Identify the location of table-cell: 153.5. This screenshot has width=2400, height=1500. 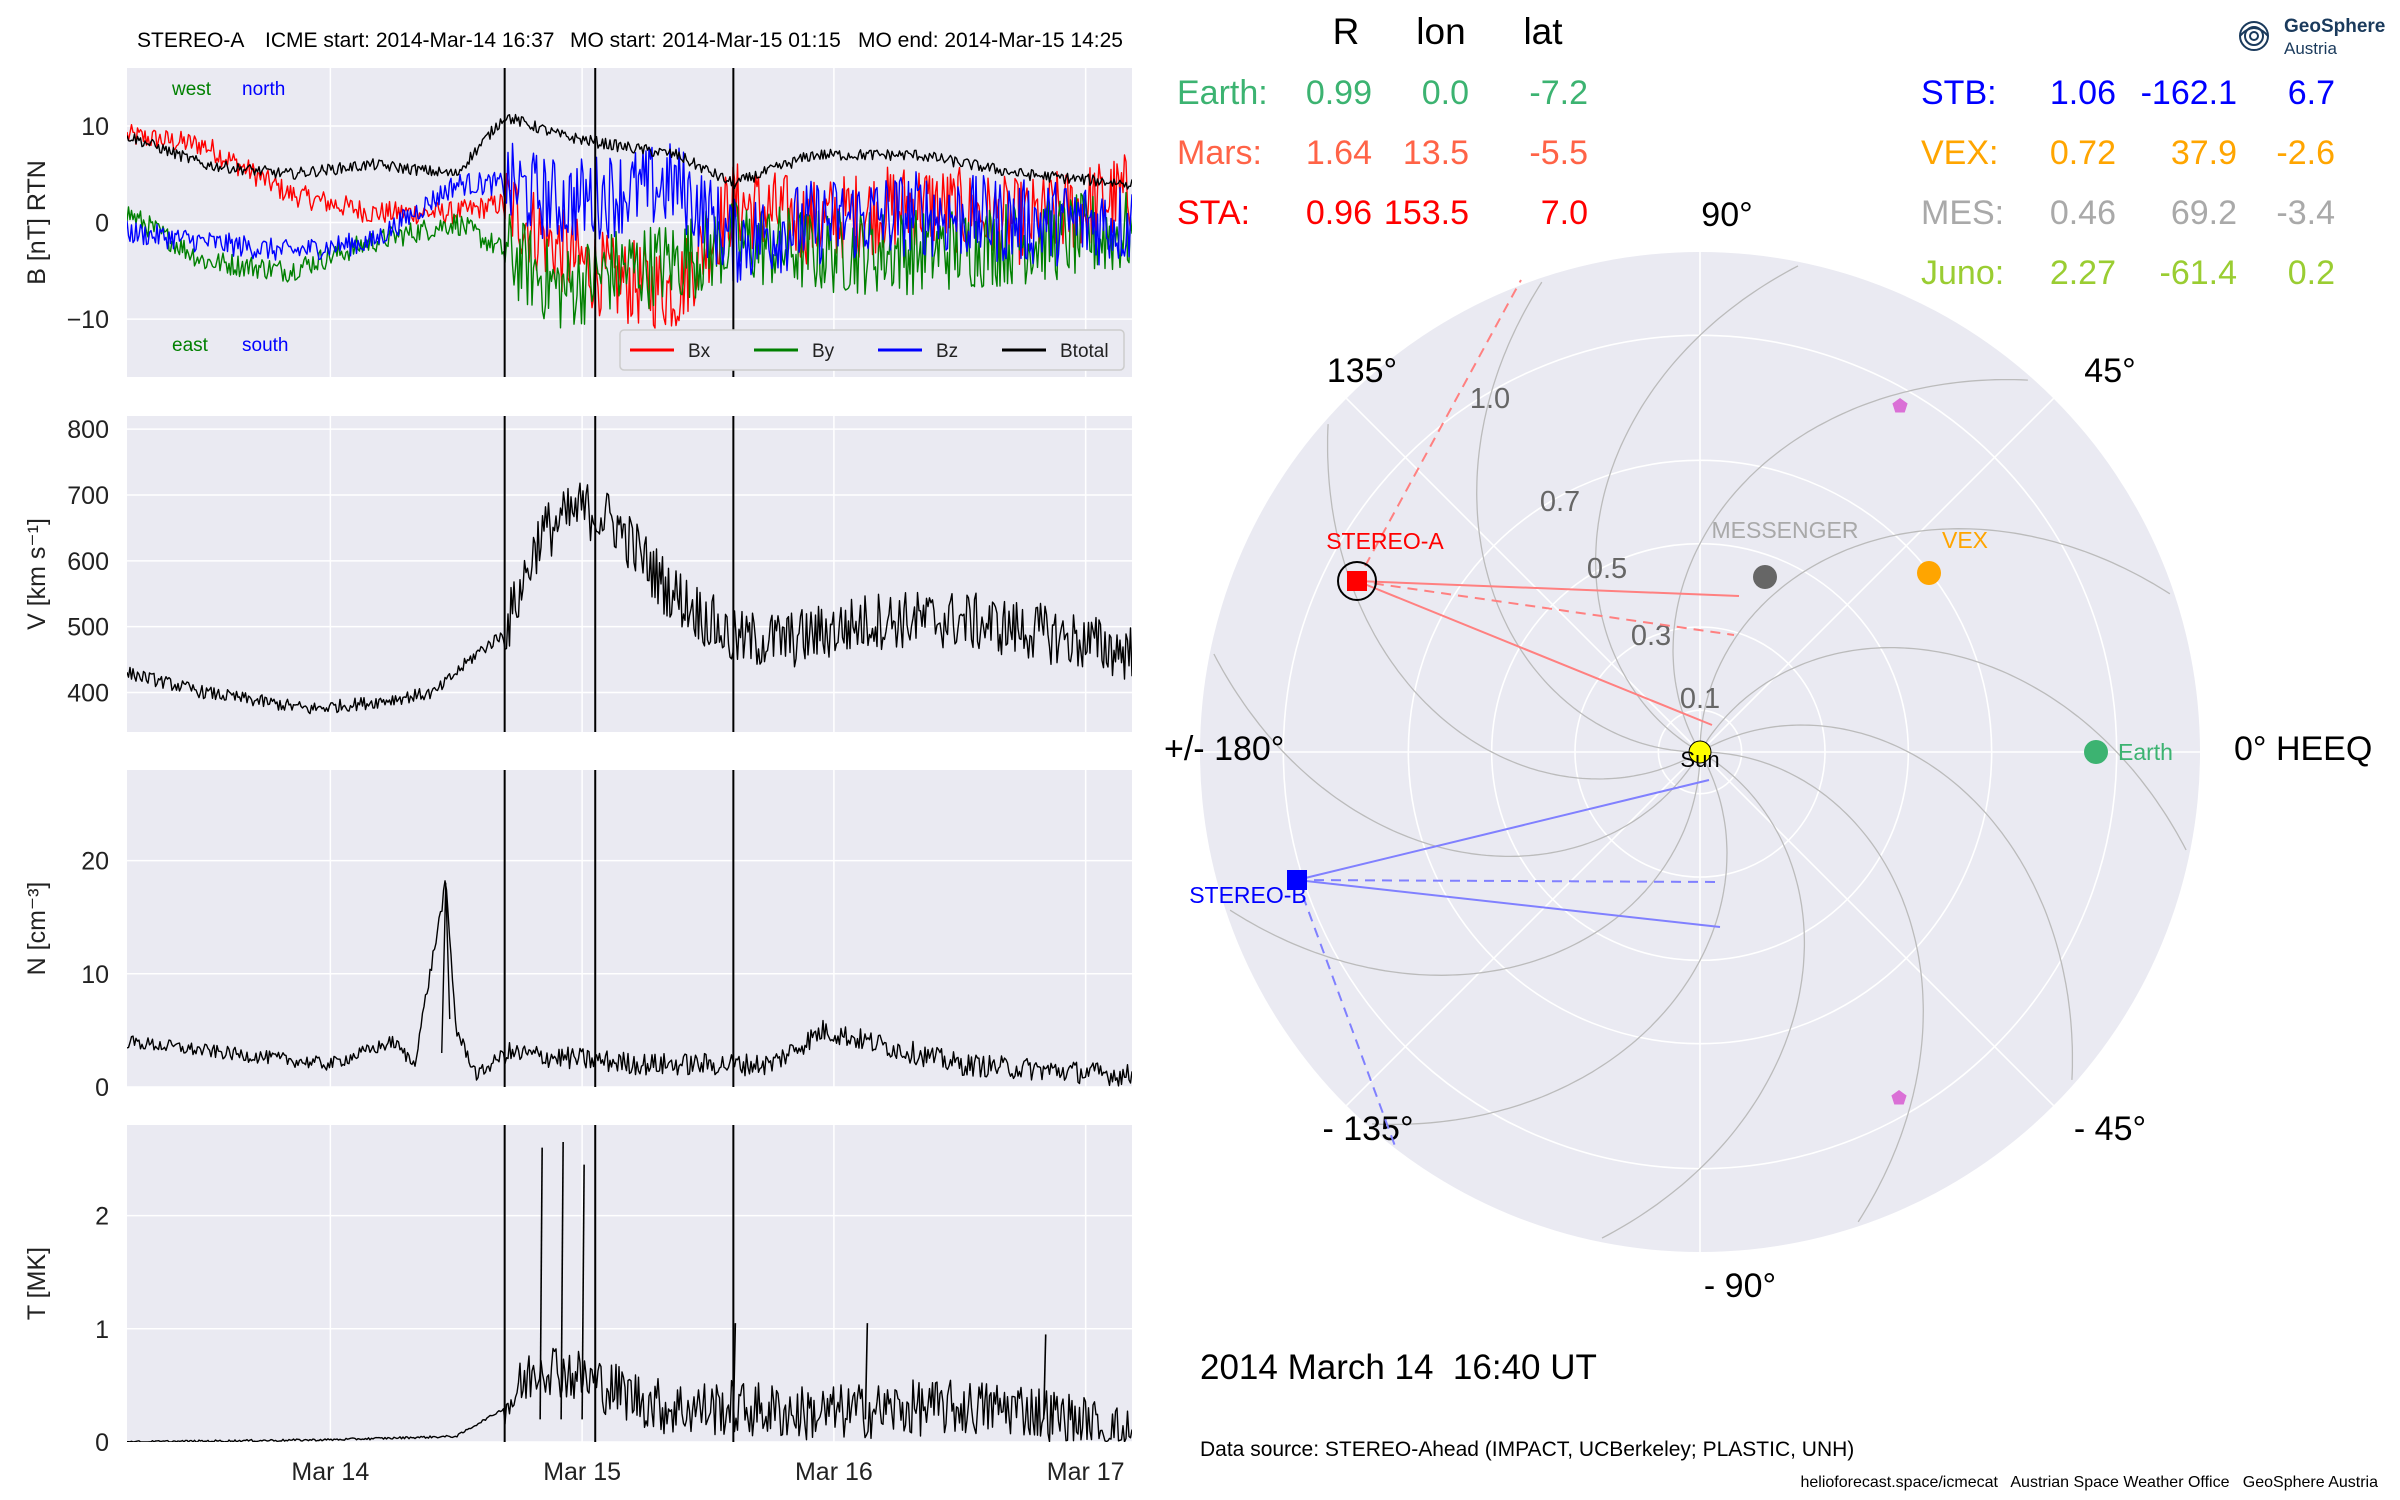
(1426, 213).